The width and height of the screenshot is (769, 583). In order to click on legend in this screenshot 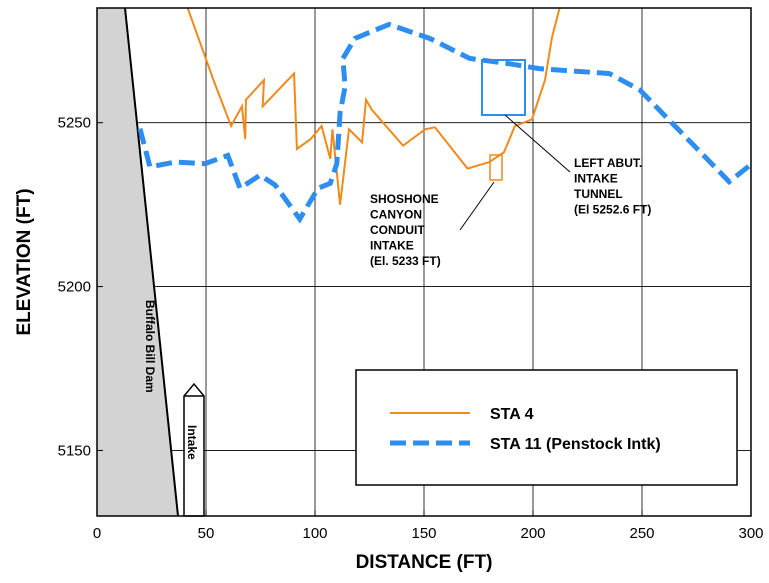, I will do `click(546, 427)`.